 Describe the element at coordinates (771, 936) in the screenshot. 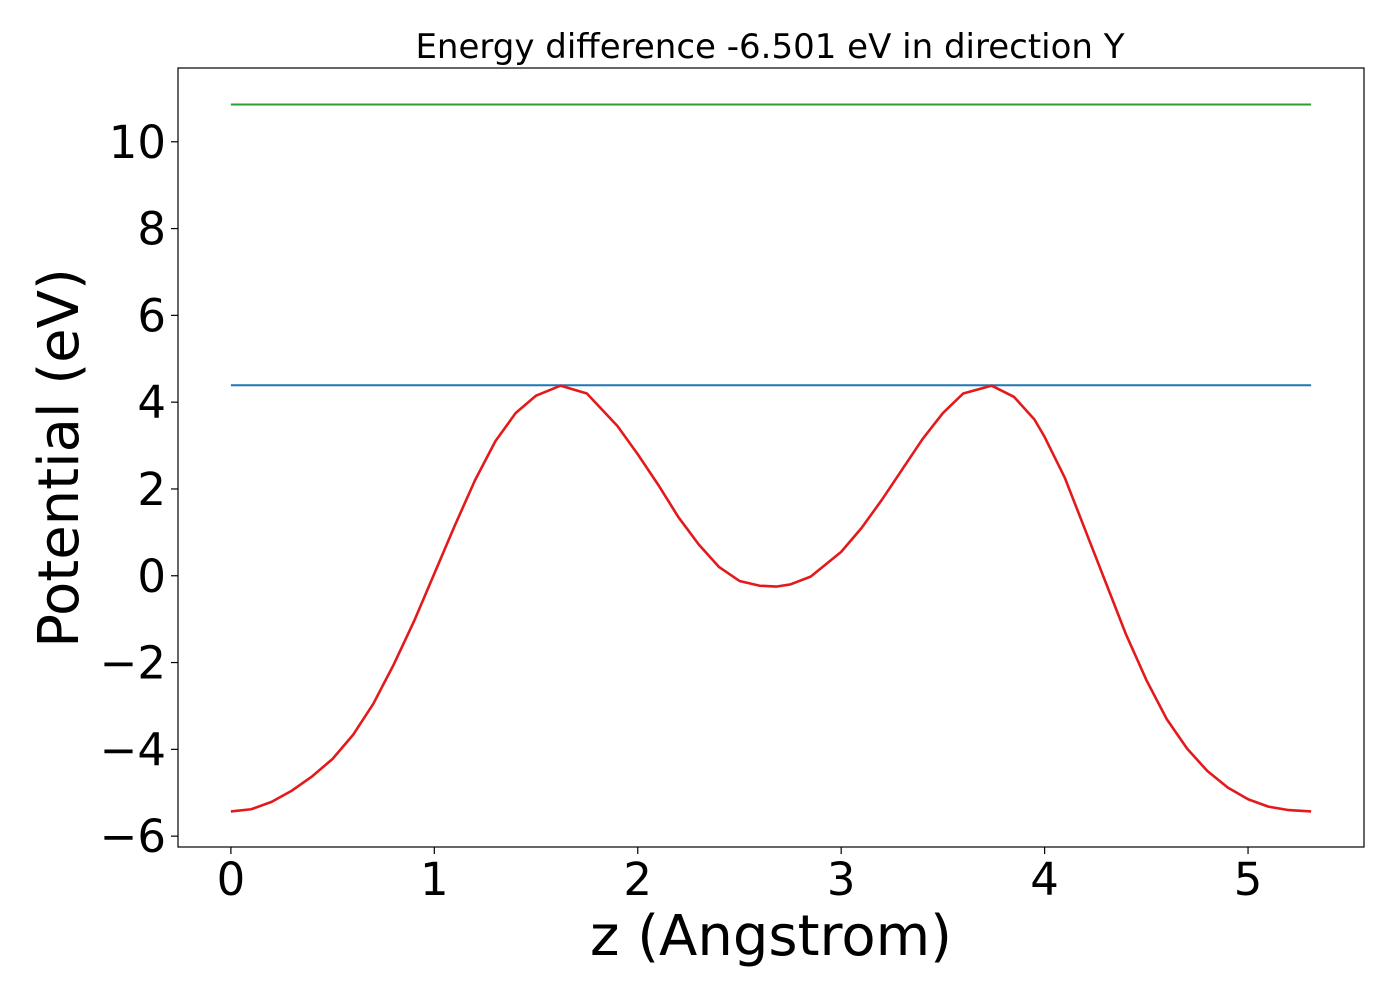

I see `x-axis-label: z (Angstrom)` at that location.